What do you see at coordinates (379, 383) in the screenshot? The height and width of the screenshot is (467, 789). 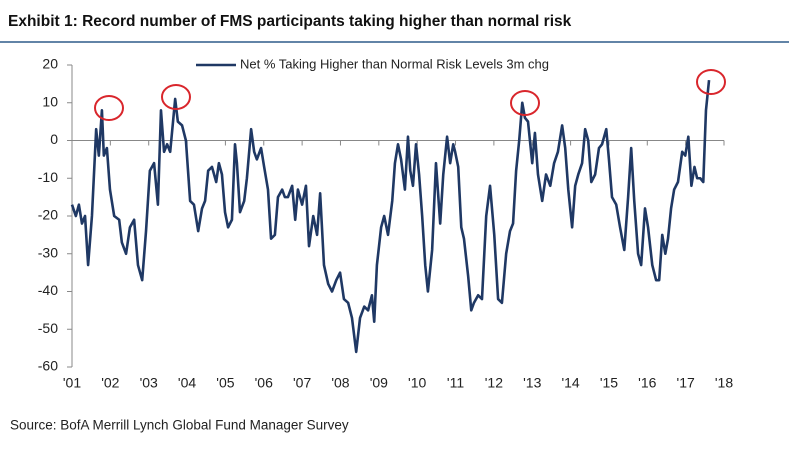 I see `x-tick-label: '09` at bounding box center [379, 383].